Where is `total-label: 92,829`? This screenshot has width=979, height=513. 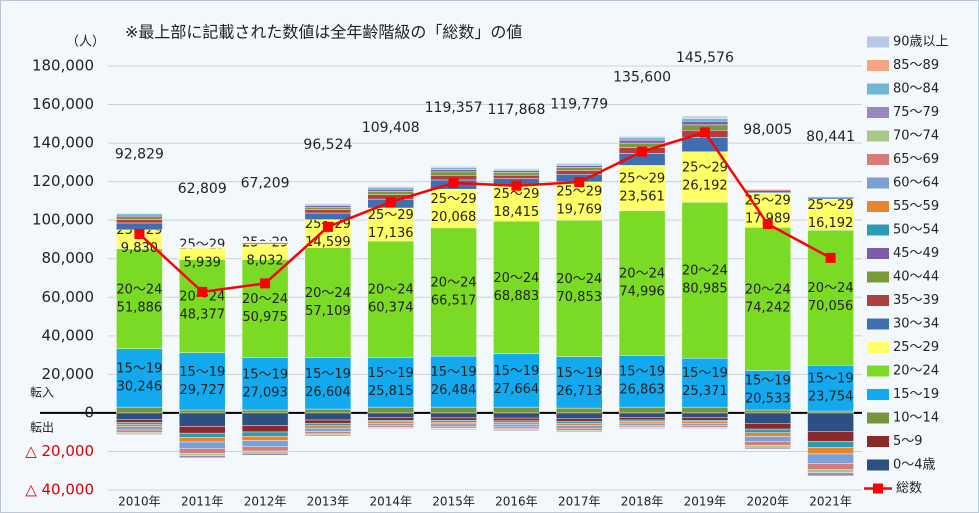
total-label: 92,829 is located at coordinates (139, 154).